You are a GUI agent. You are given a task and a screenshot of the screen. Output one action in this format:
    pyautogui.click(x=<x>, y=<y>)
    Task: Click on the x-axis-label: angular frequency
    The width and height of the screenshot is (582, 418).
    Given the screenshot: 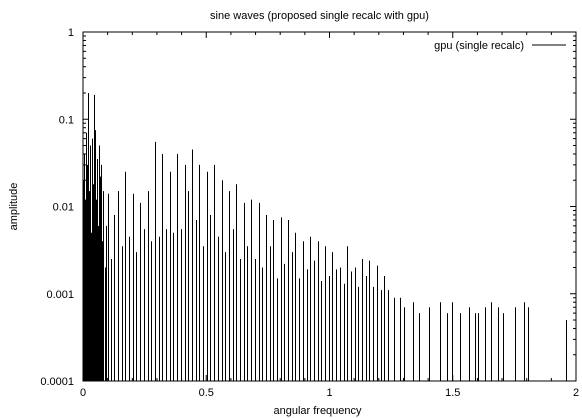 What is the action you would take?
    pyautogui.click(x=317, y=411)
    